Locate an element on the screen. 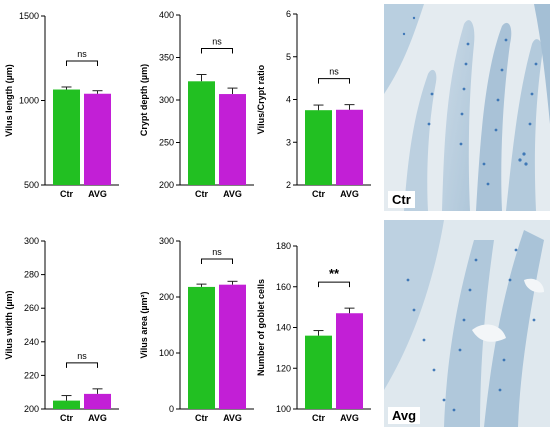 The image size is (550, 427). chart-panel-5: 0 100 200 300 Vilus area (µm²) Ctr AVG ns is located at coordinates (196, 329).